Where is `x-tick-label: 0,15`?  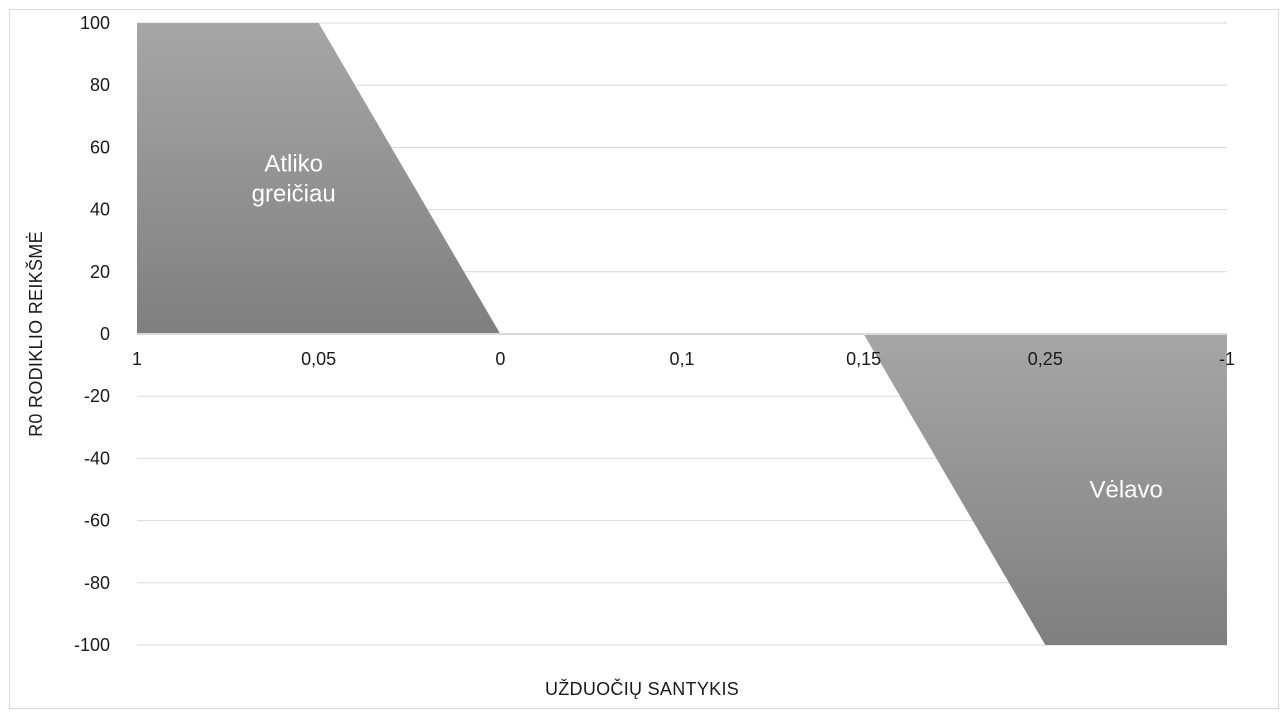
x-tick-label: 0,15 is located at coordinates (863, 359).